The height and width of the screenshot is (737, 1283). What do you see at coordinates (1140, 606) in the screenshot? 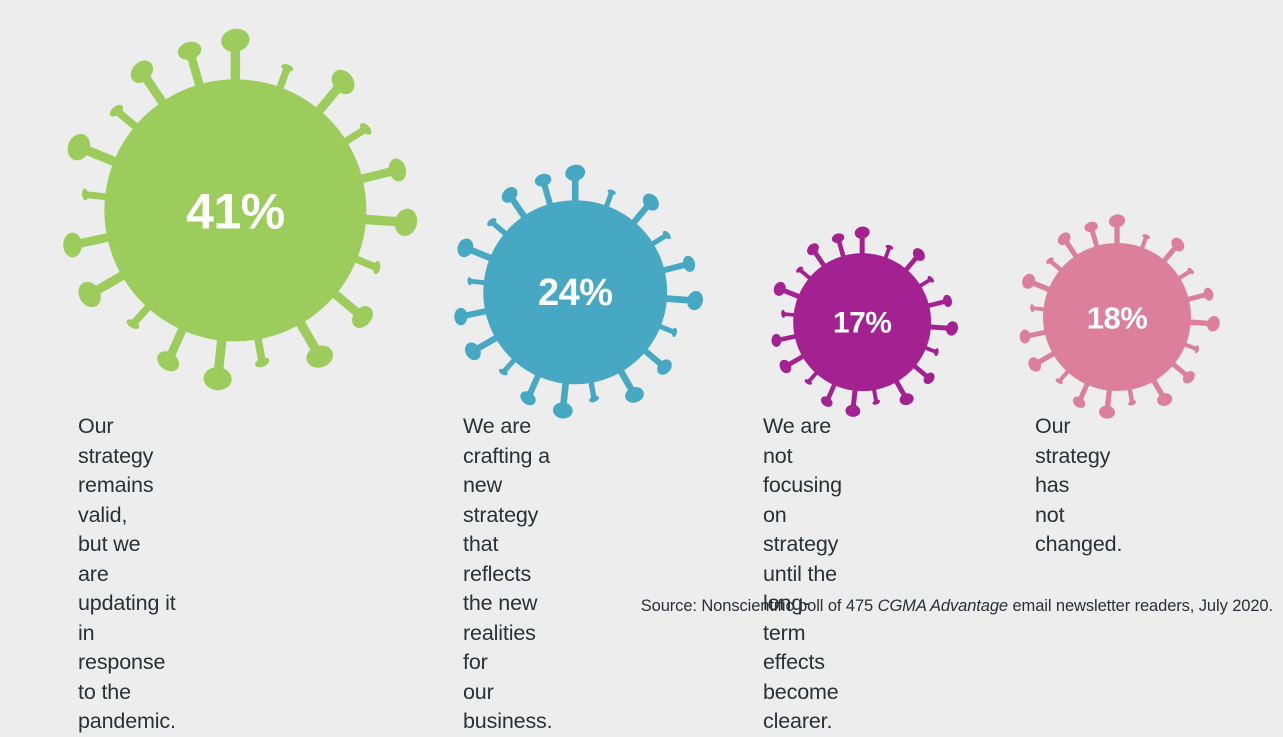
I see `source-suffix: email newsletter readers, July 2020.` at bounding box center [1140, 606].